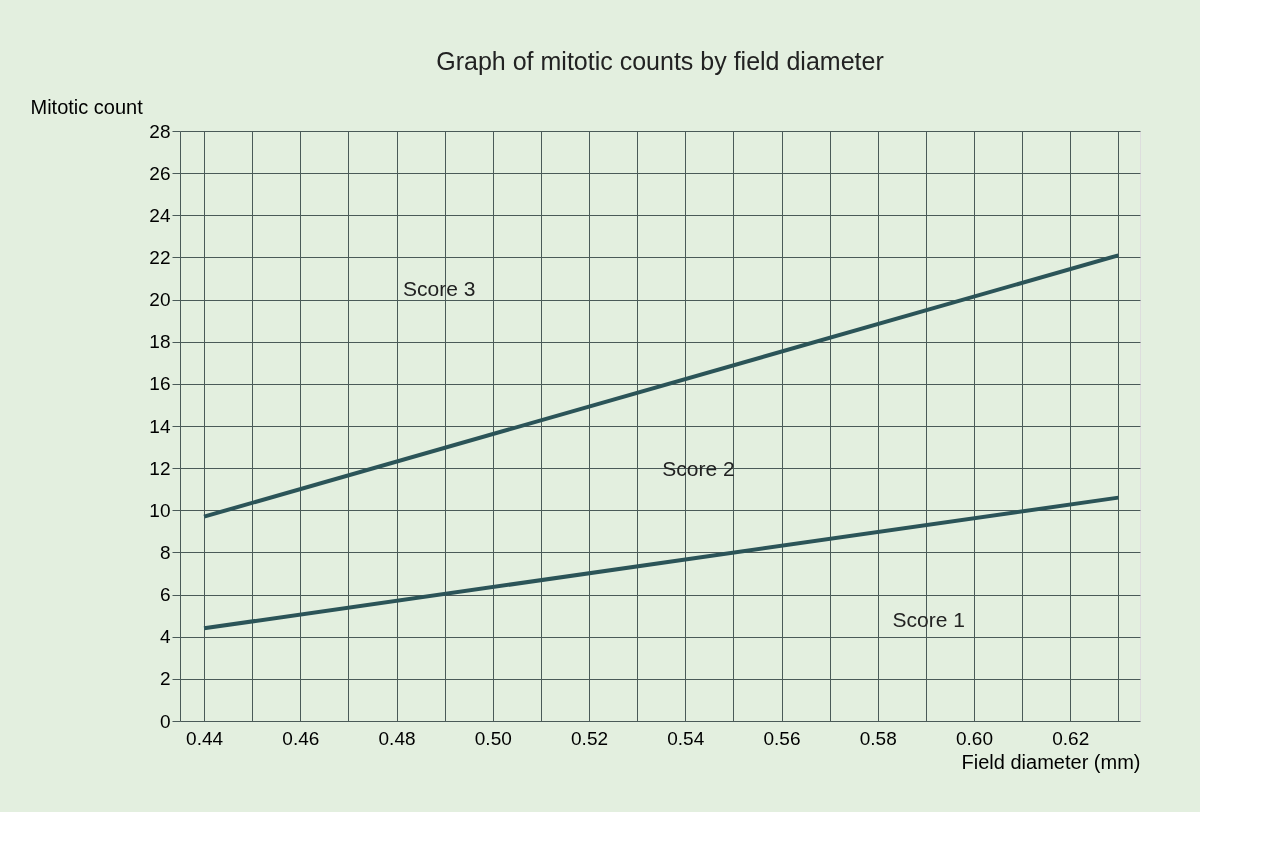 The height and width of the screenshot is (866, 1264). Describe the element at coordinates (165, 637) in the screenshot. I see `y-tick-label: 4` at that location.